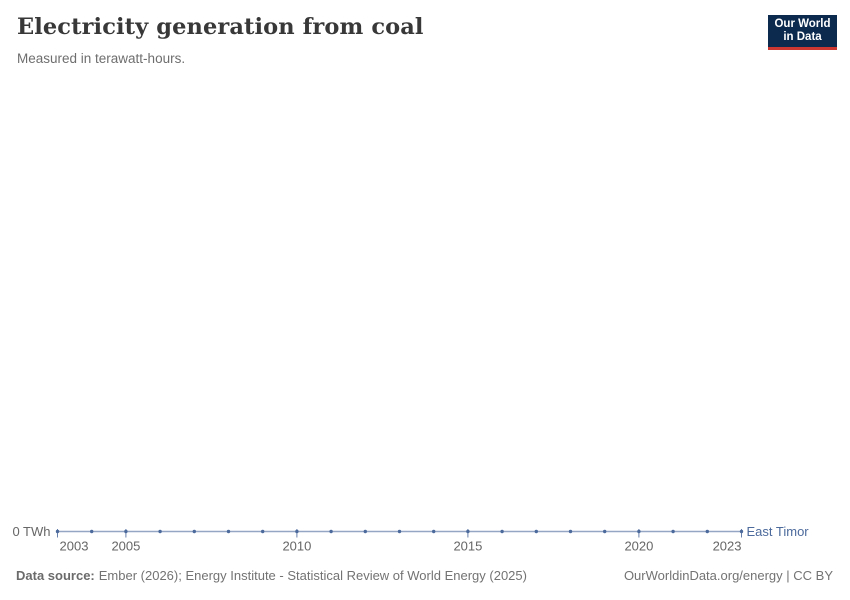 The image size is (850, 600). I want to click on x-tick-label: 2003, so click(74, 546).